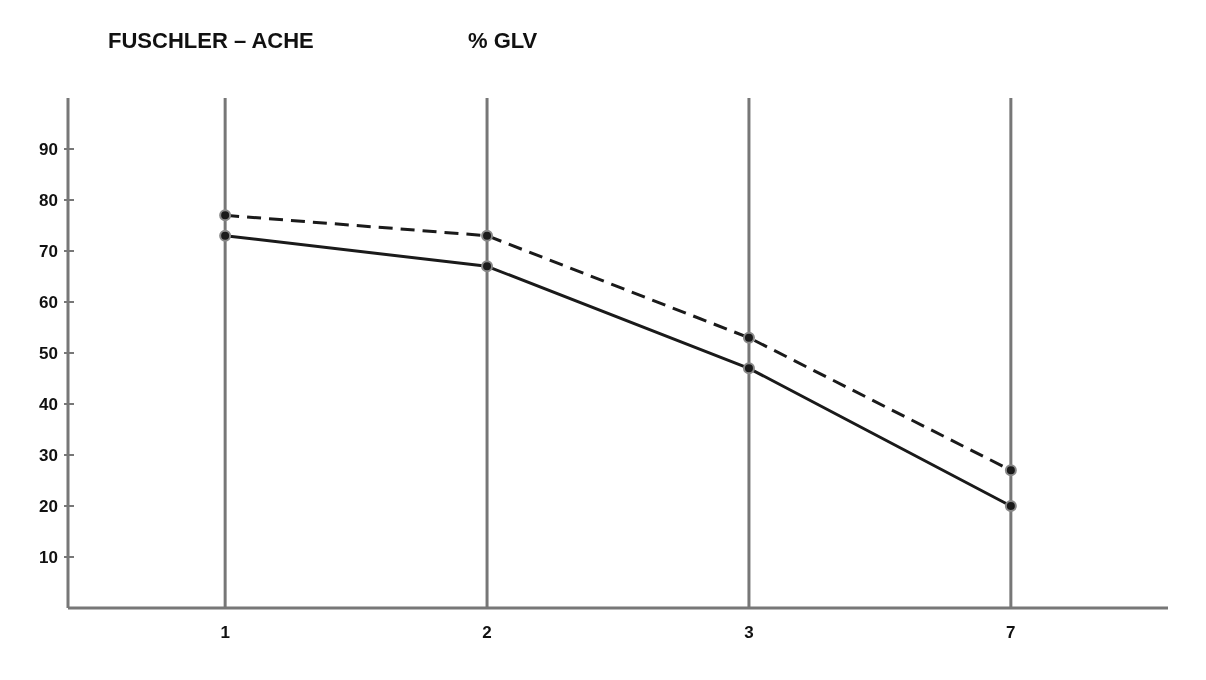 The width and height of the screenshot is (1206, 680). Describe the element at coordinates (749, 632) in the screenshot. I see `x-tick-label: 3` at that location.